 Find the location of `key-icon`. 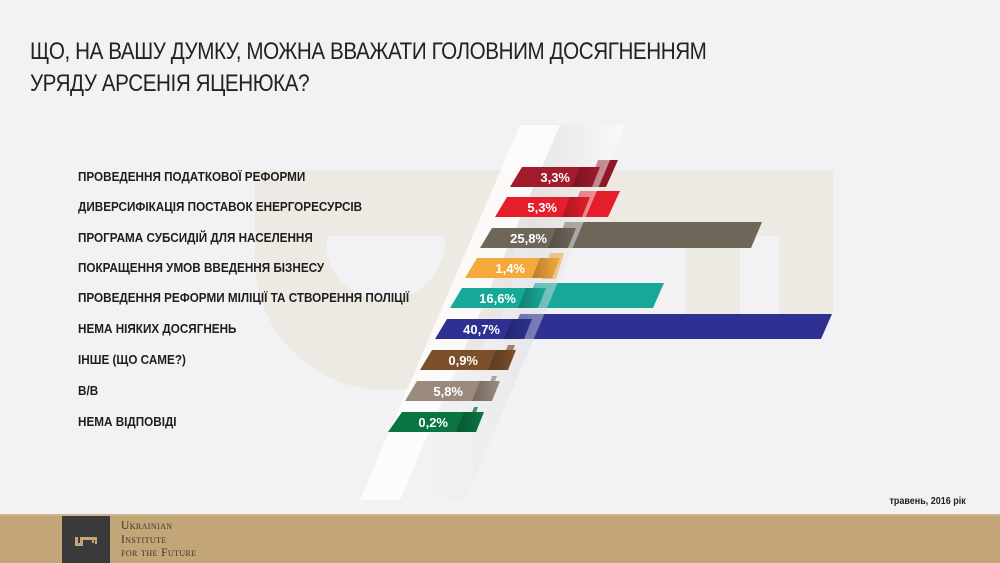

key-icon is located at coordinates (86, 541).